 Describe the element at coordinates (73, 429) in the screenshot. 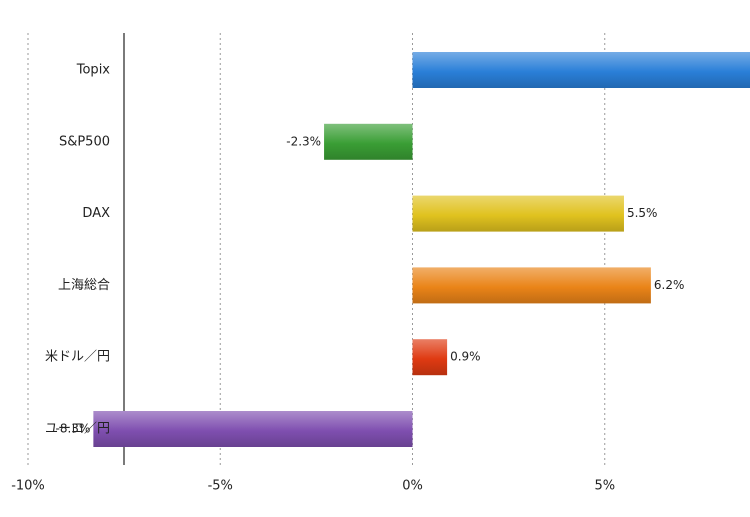

I see `data-label: -8.3%` at that location.